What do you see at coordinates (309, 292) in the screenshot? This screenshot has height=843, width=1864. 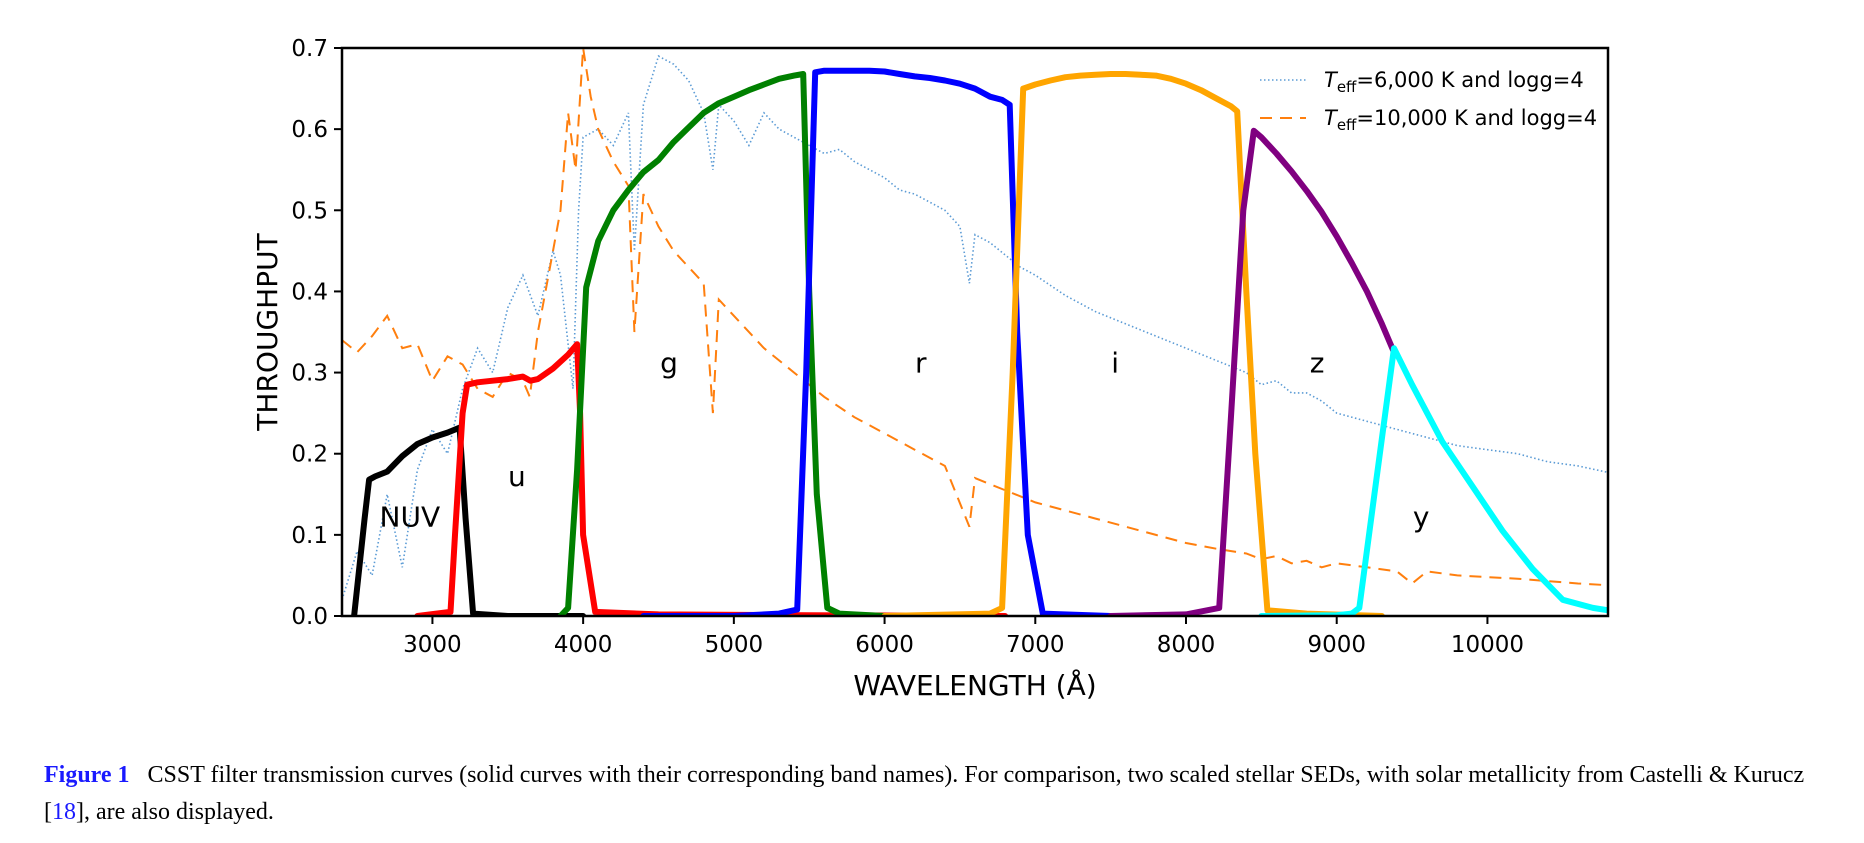 I see `y-tick-label: 0.4` at bounding box center [309, 292].